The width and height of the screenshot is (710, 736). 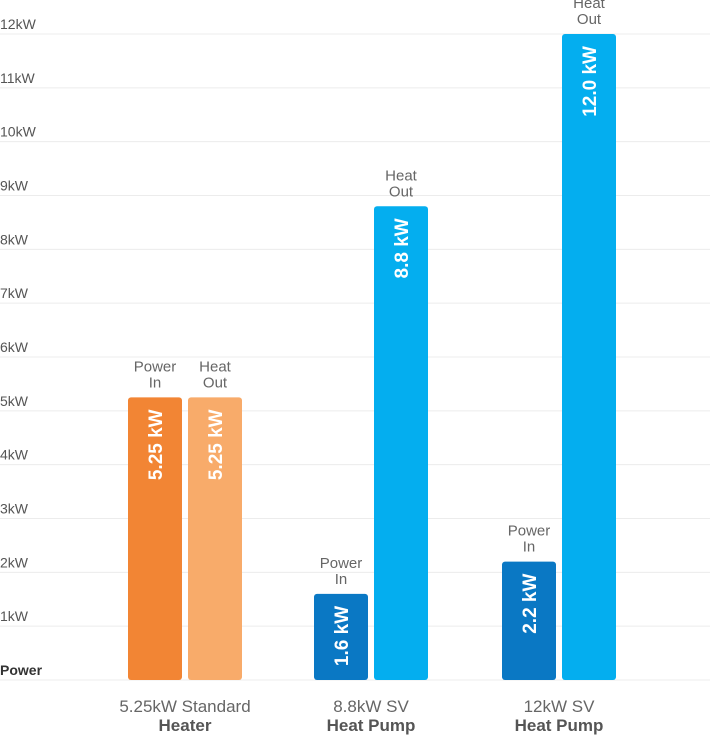 I want to click on category-label-line1: 5.25kW Standard, so click(x=184, y=706).